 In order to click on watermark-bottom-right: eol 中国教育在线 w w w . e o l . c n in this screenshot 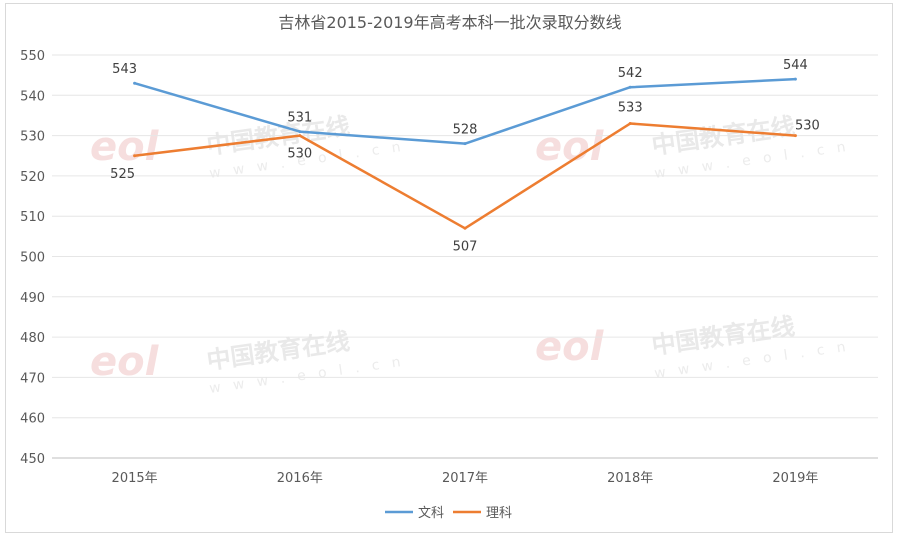, I will do `click(693, 347)`.